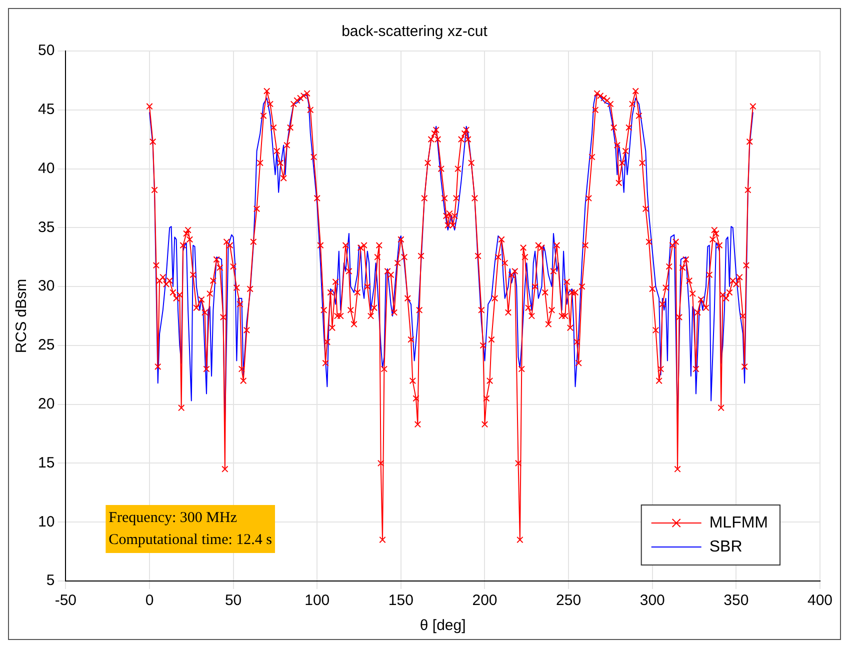 This screenshot has height=648, width=849. I want to click on legend-label: MLFMM, so click(738, 523).